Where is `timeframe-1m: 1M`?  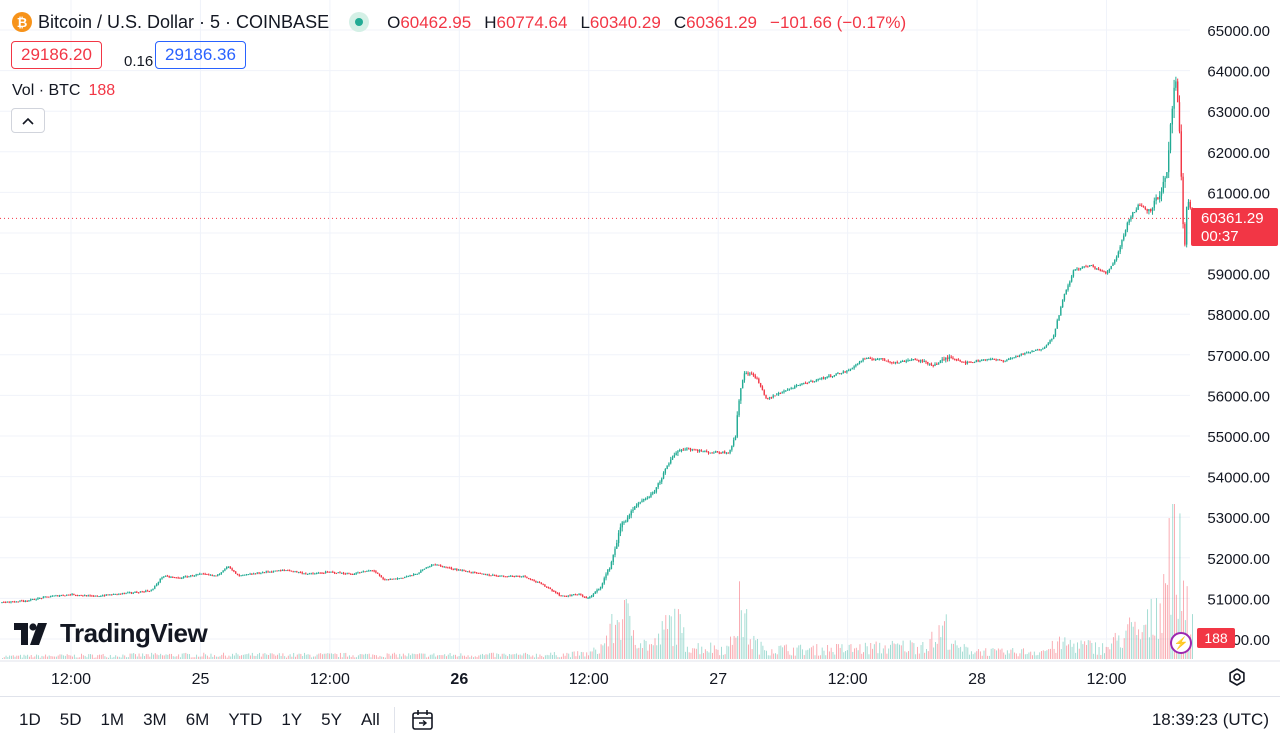 timeframe-1m: 1M is located at coordinates (112, 719).